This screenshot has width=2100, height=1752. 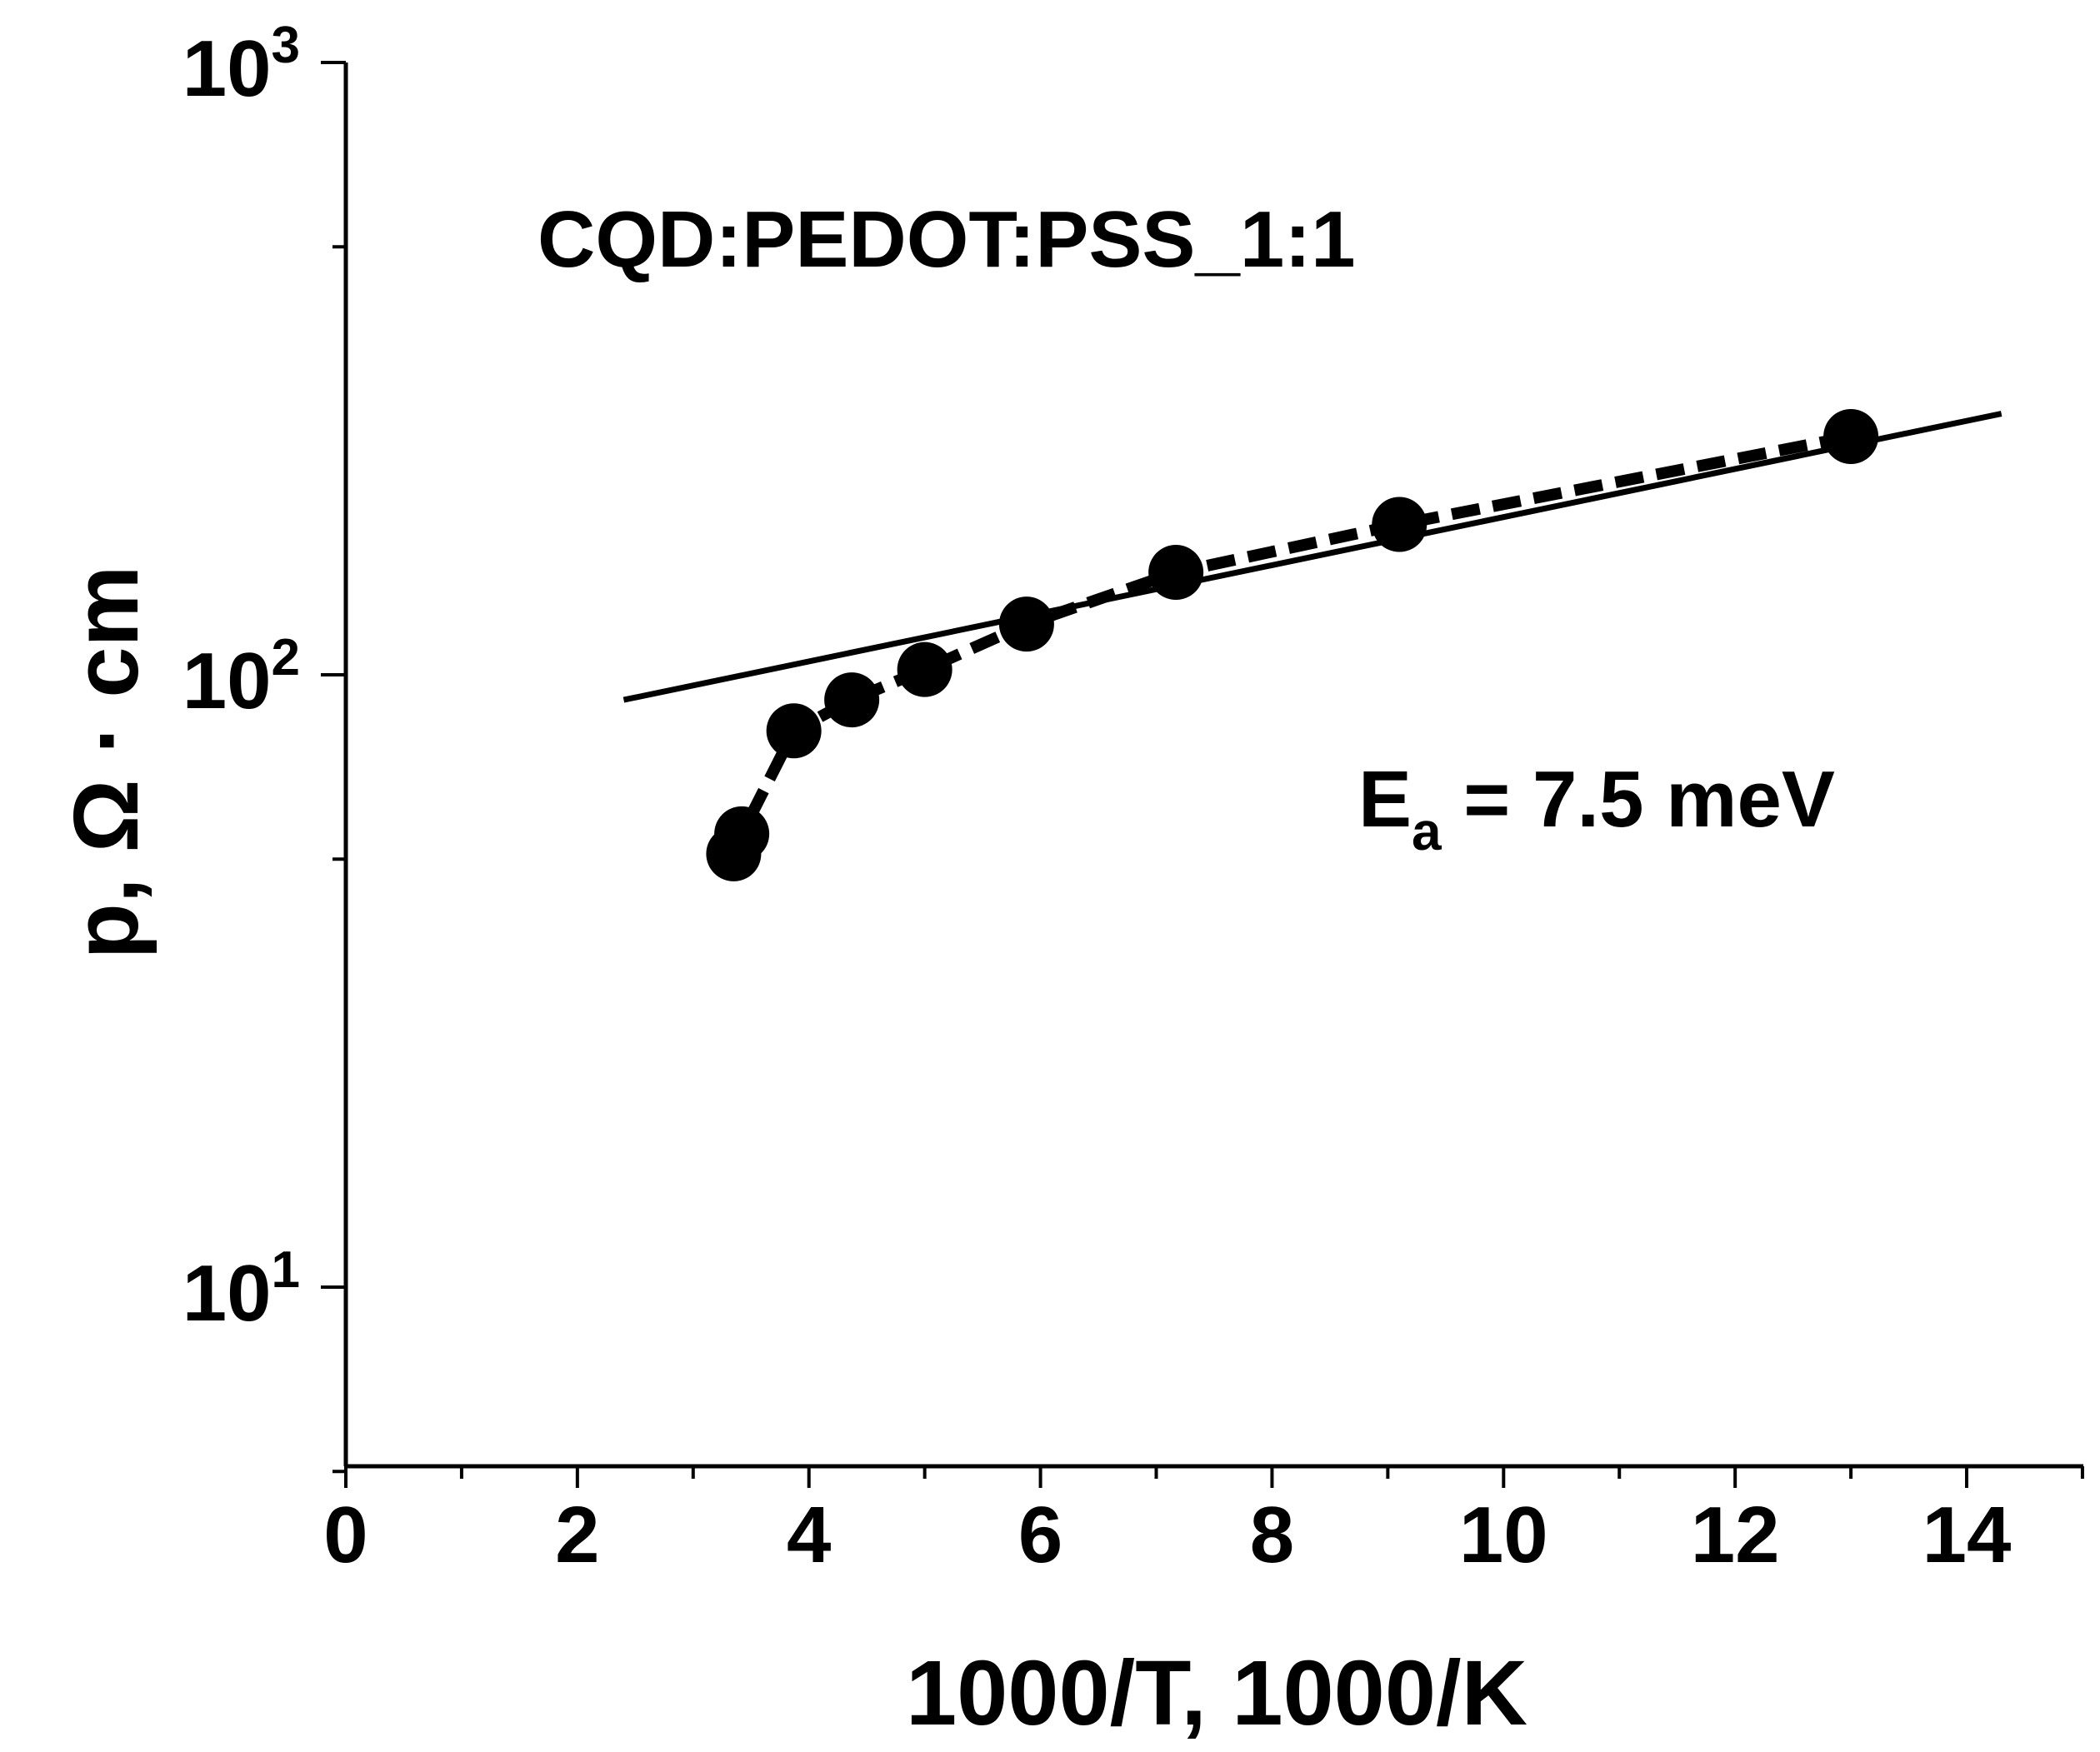 What do you see at coordinates (1638, 799) in the screenshot?
I see `ea-value: = 7.5 meV` at bounding box center [1638, 799].